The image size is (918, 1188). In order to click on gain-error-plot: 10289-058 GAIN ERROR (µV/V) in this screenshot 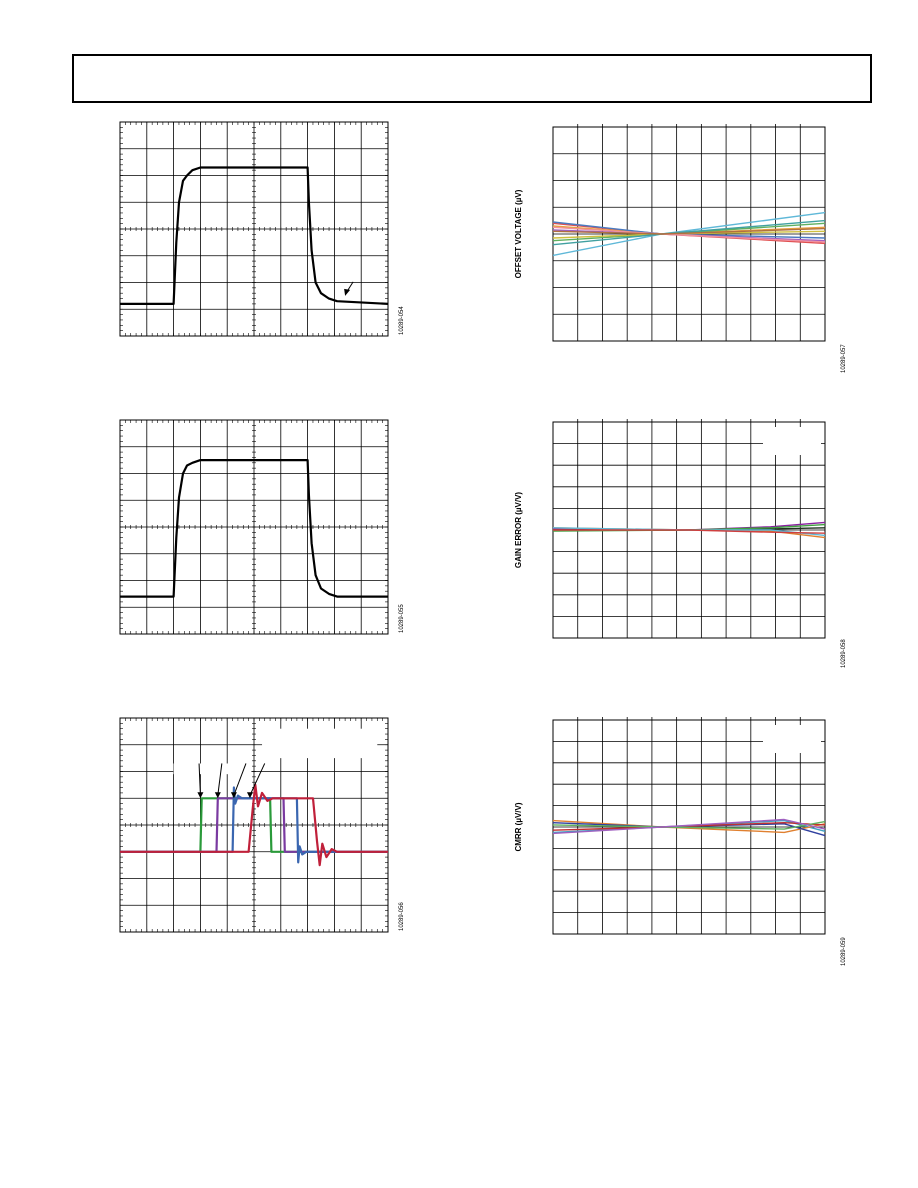, I will do `click(680, 543)`.